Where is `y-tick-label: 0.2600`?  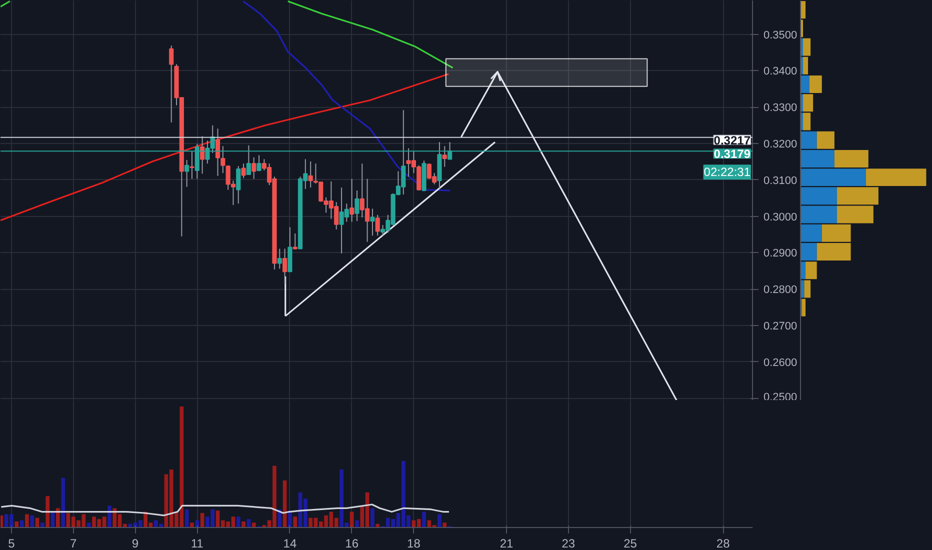 y-tick-label: 0.2600 is located at coordinates (781, 362).